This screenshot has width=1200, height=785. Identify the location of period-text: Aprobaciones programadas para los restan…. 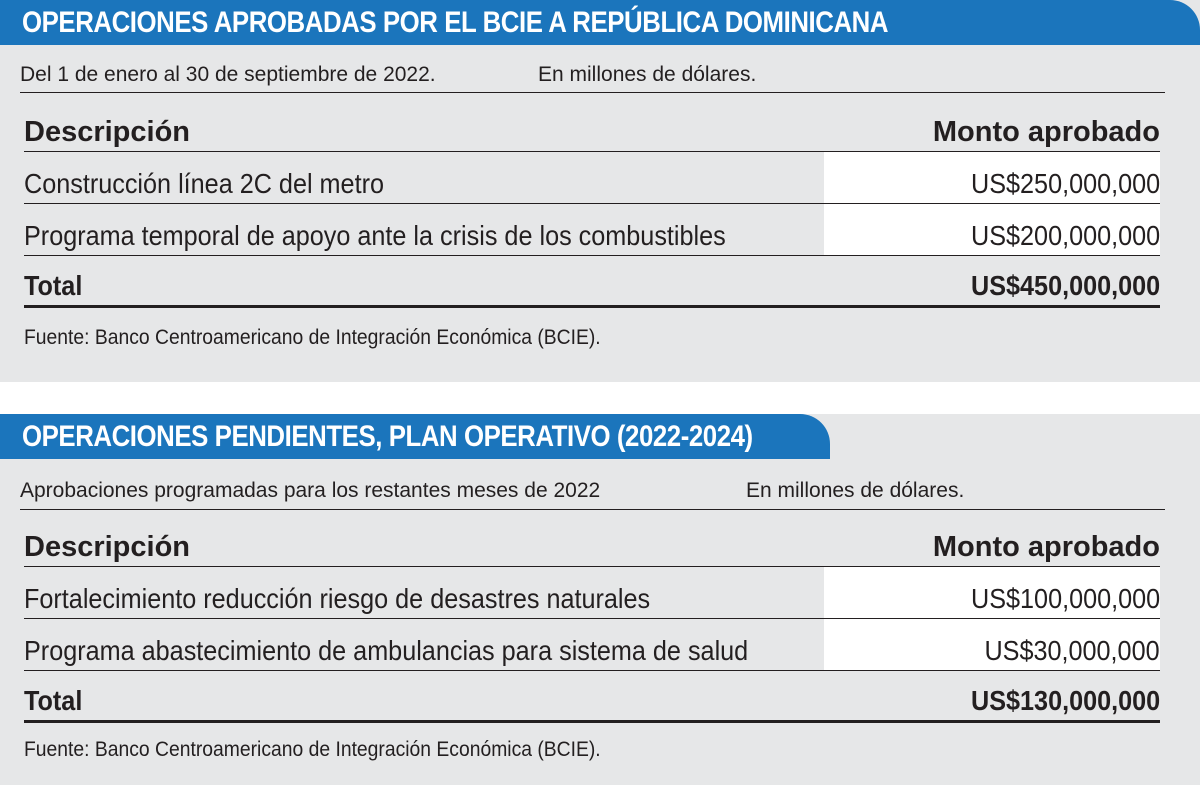
(310, 490).